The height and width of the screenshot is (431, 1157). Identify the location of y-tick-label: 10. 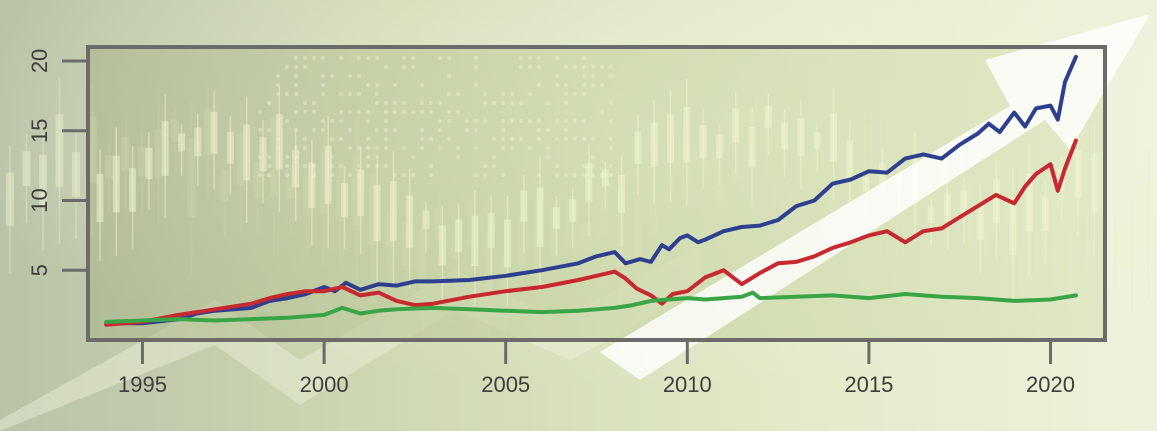
(39, 200).